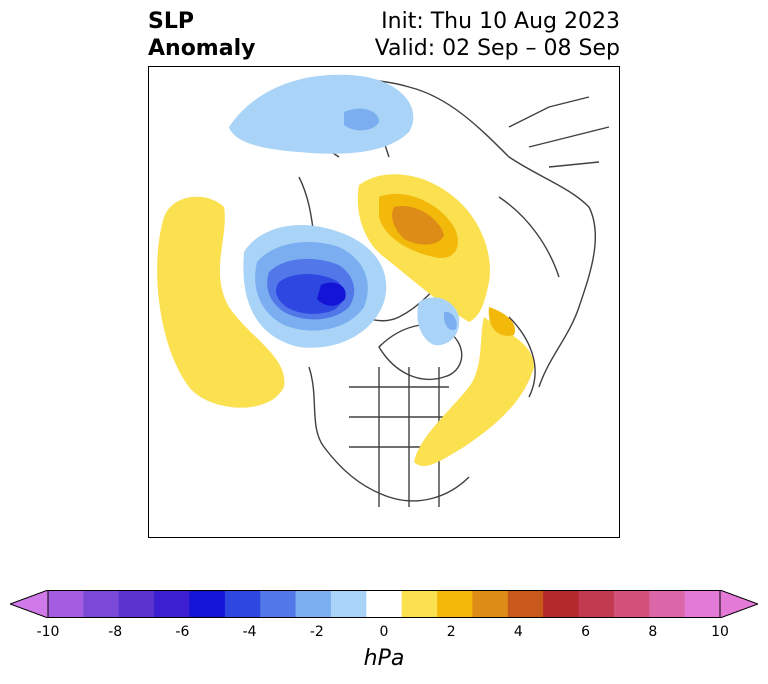 This screenshot has width=768, height=684. I want to click on colorbar-tick-label: 4, so click(518, 632).